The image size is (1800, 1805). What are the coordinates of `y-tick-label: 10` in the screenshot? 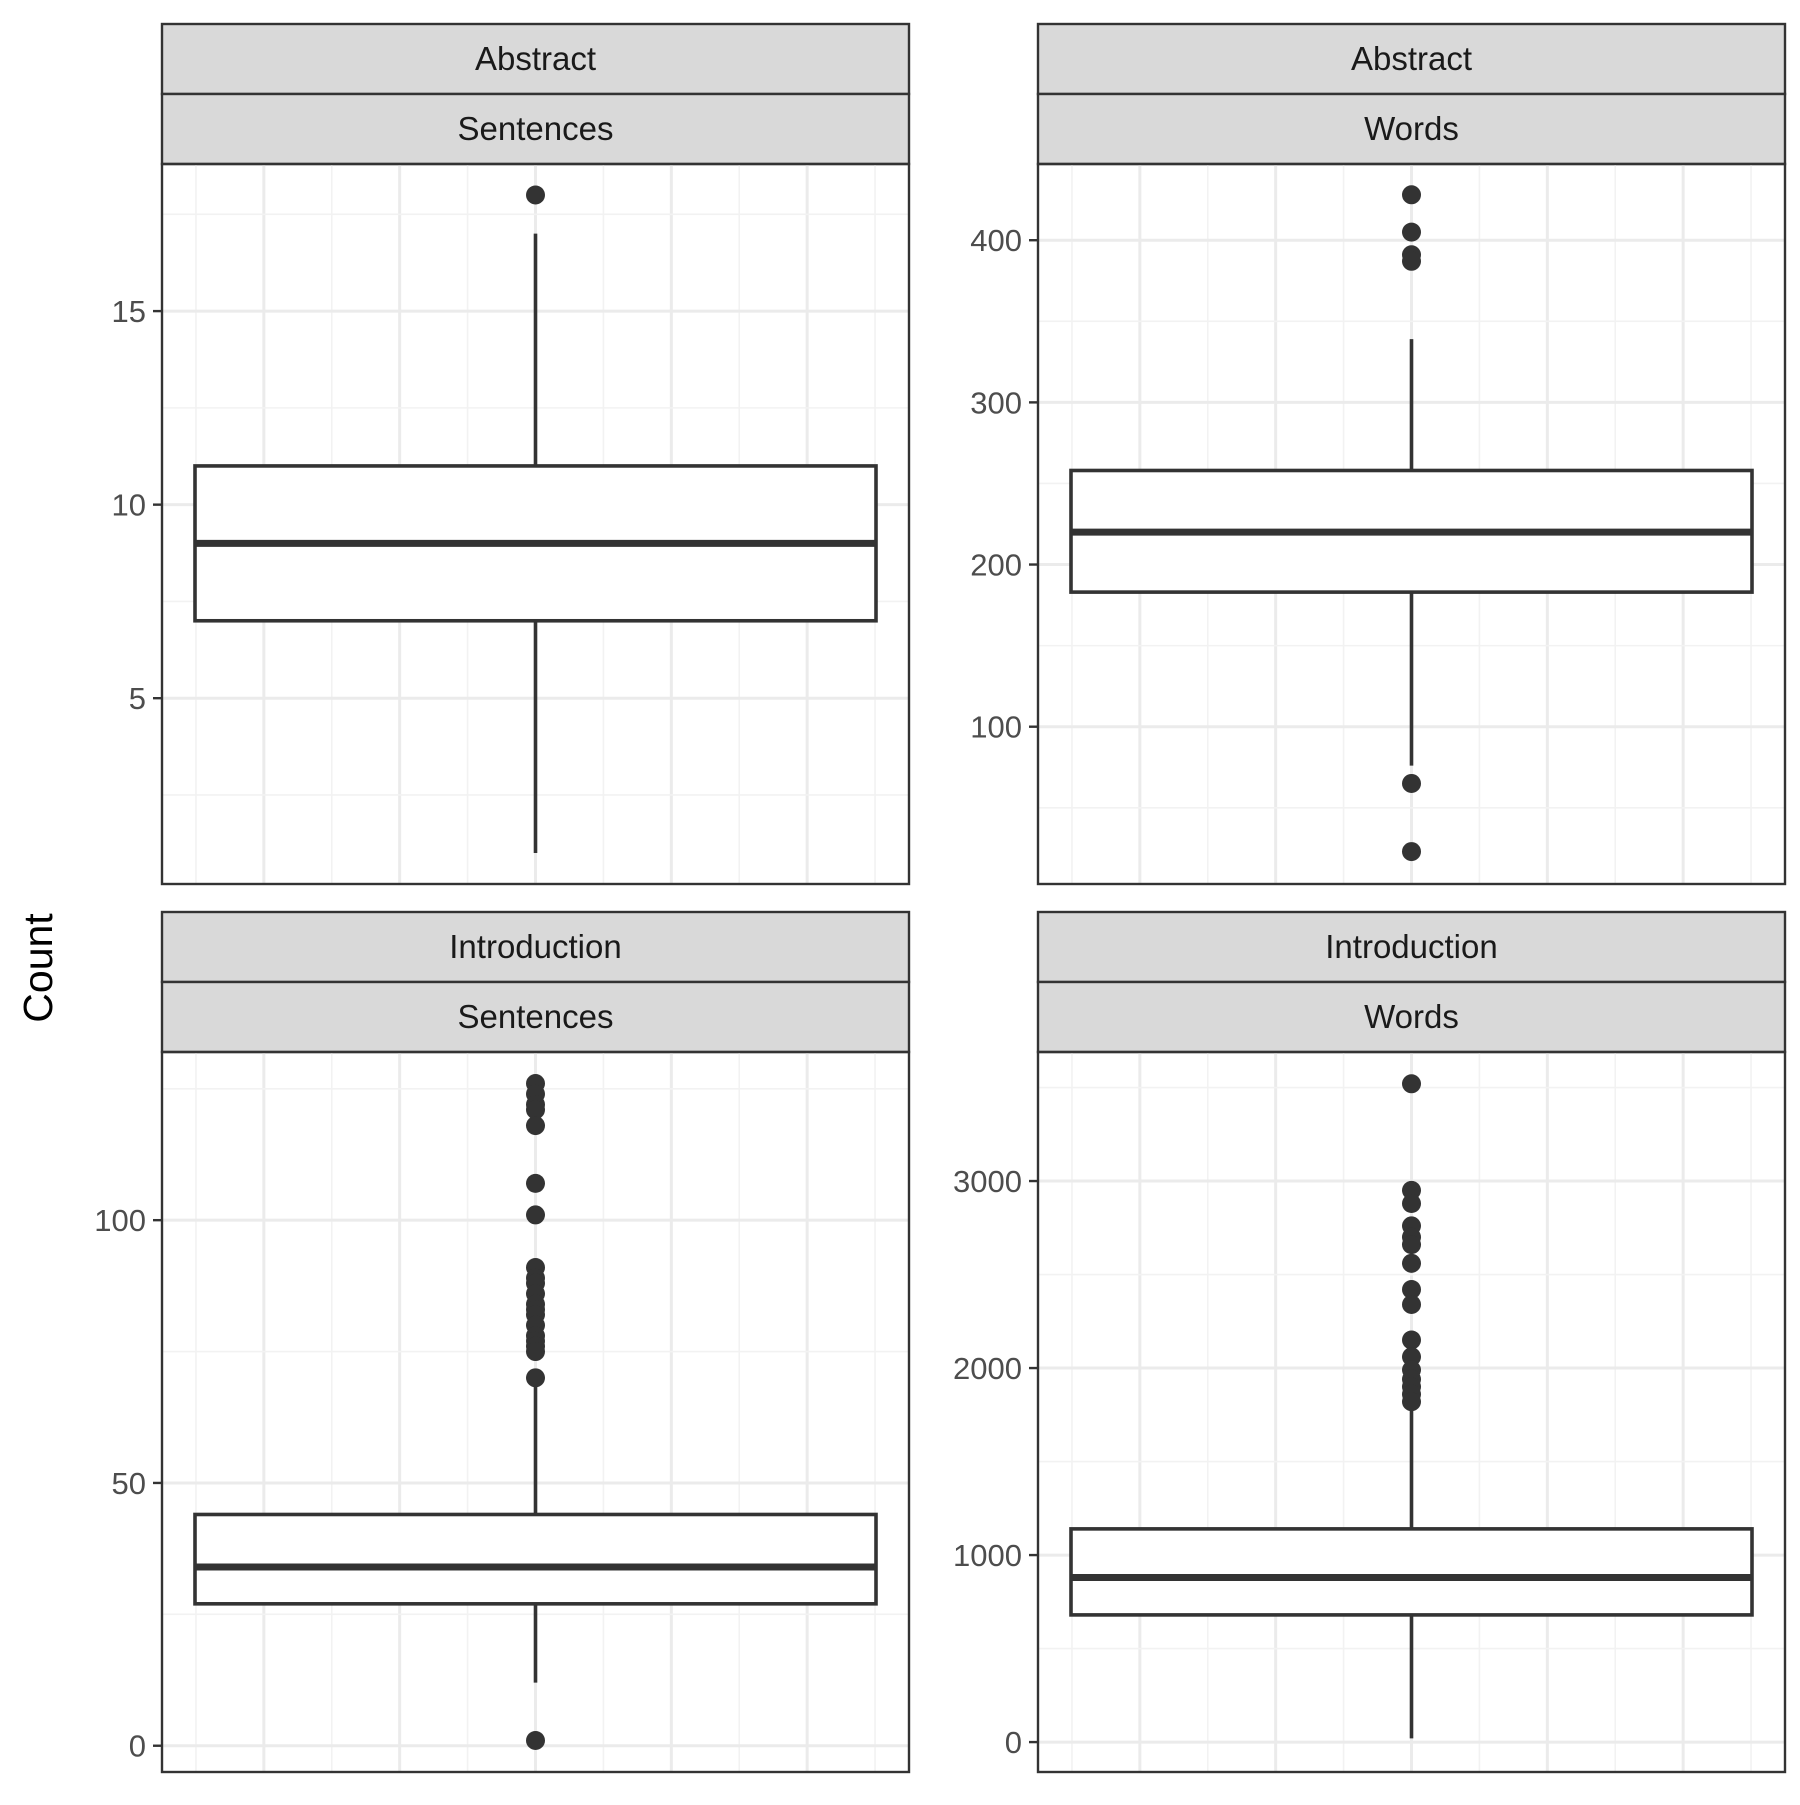 It's located at (129, 505).